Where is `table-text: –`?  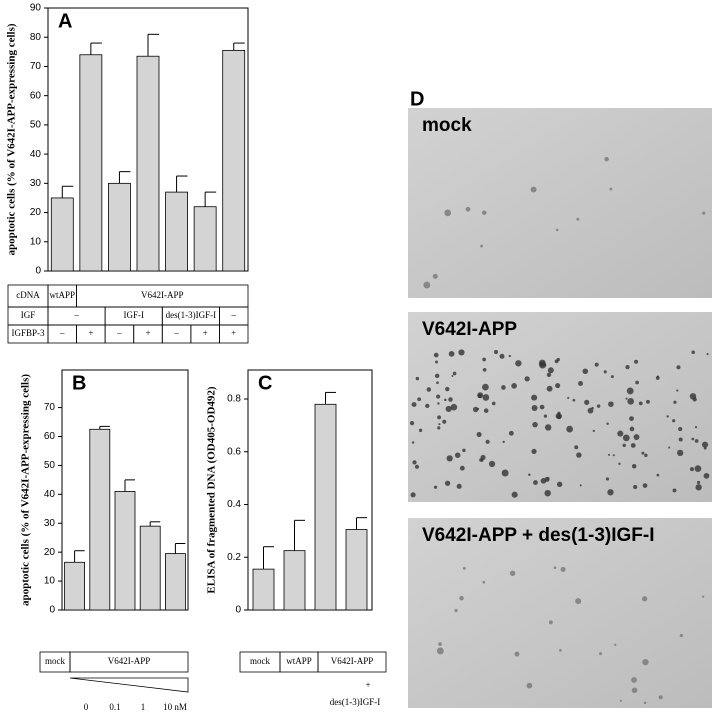
table-text: – is located at coordinates (62, 333).